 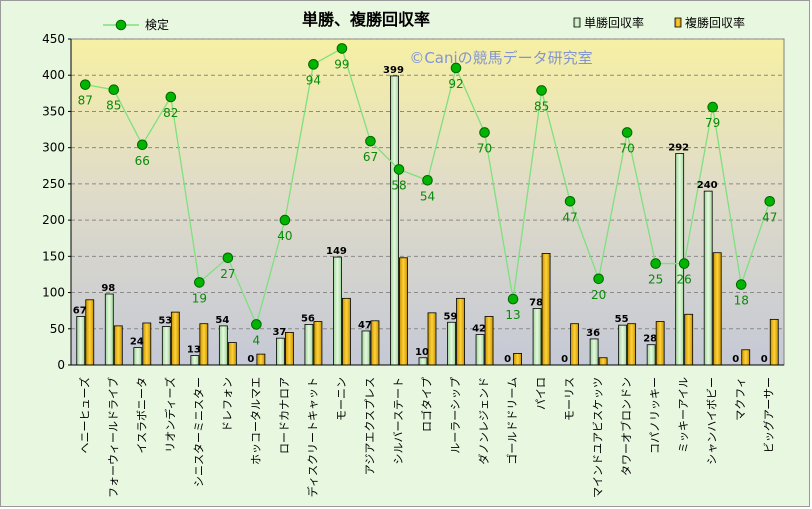 What do you see at coordinates (479, 329) in the screenshot?
I see `bar-data-label: 42` at bounding box center [479, 329].